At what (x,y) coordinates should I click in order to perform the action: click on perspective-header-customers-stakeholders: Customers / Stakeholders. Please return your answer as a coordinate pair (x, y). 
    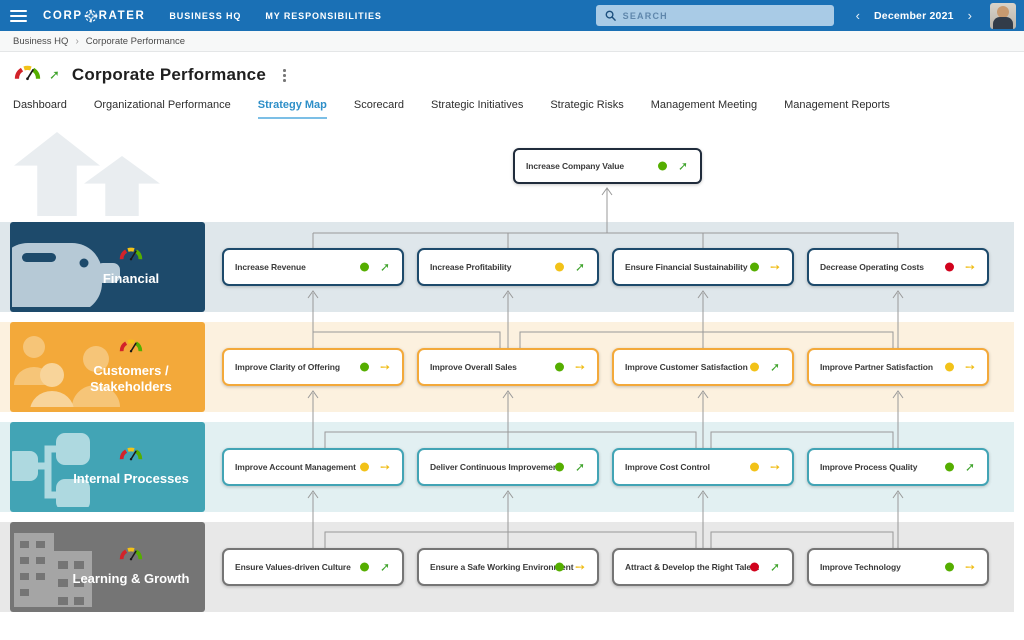
    Looking at the image, I should click on (107, 367).